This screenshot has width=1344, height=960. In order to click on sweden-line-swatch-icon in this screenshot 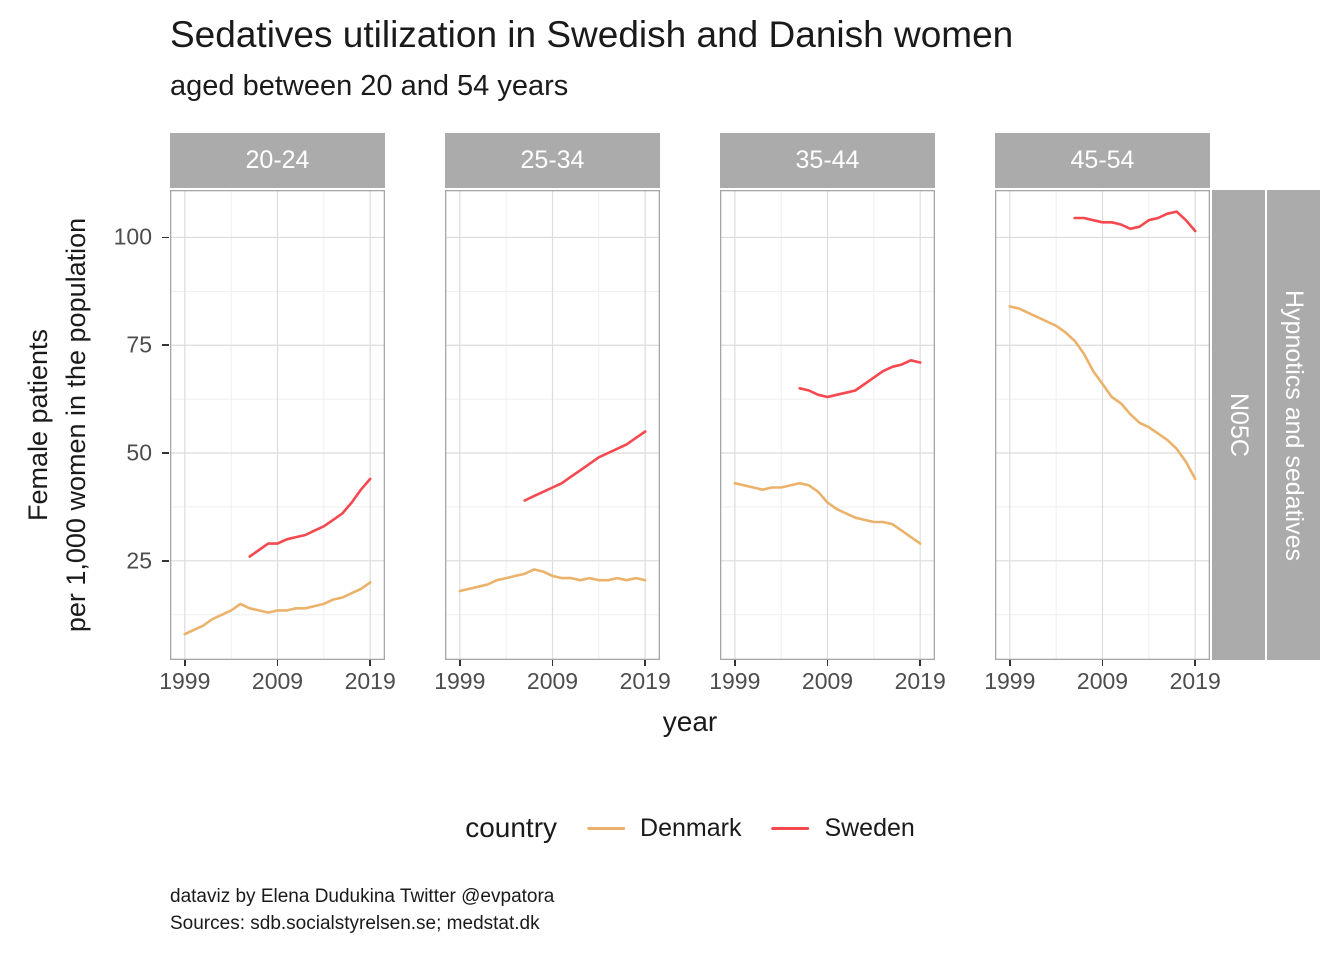, I will do `click(790, 828)`.